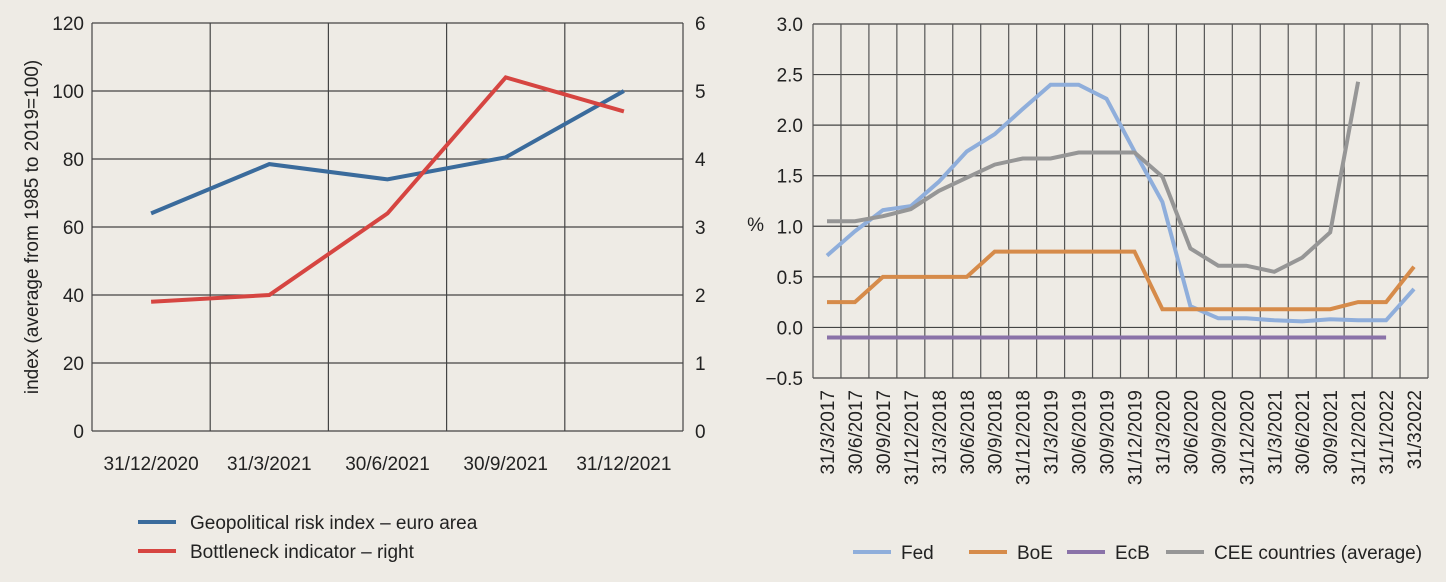  Describe the element at coordinates (700, 296) in the screenshot. I see `y-tick-label-right: 2` at that location.